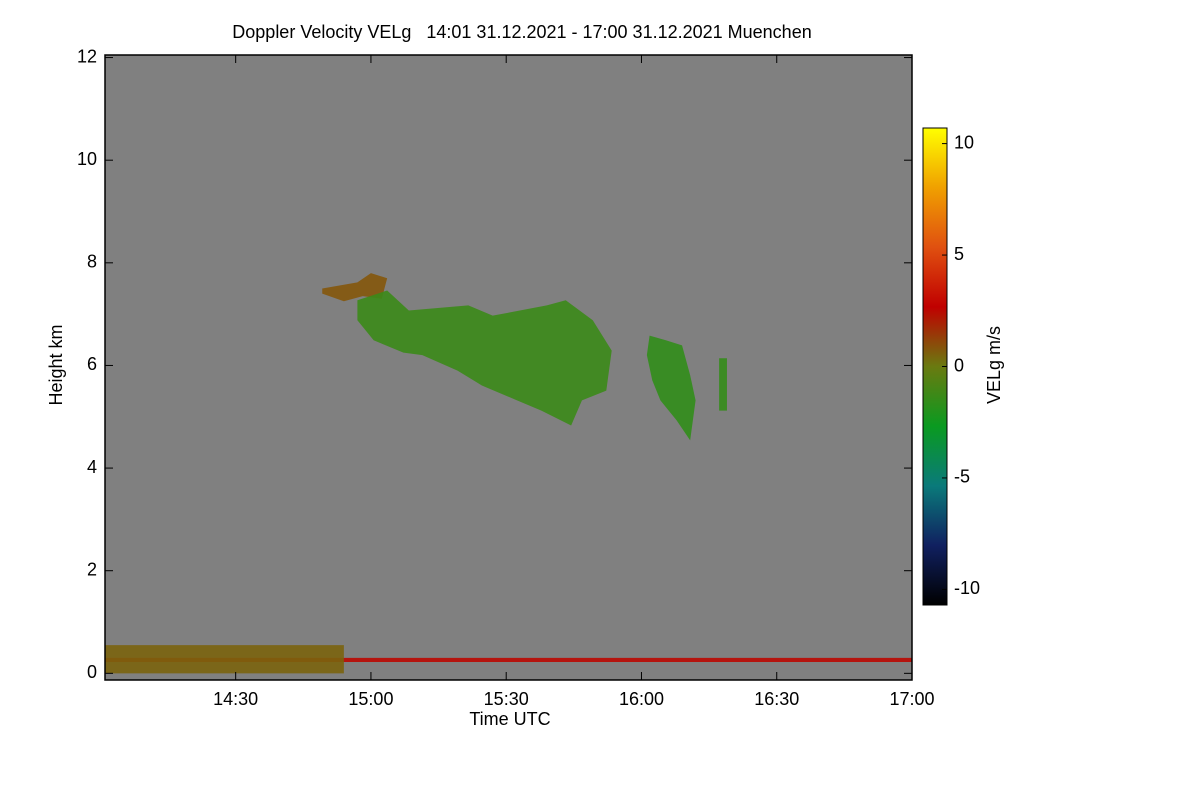  What do you see at coordinates (92, 569) in the screenshot?
I see `y-tick-label: 2` at bounding box center [92, 569].